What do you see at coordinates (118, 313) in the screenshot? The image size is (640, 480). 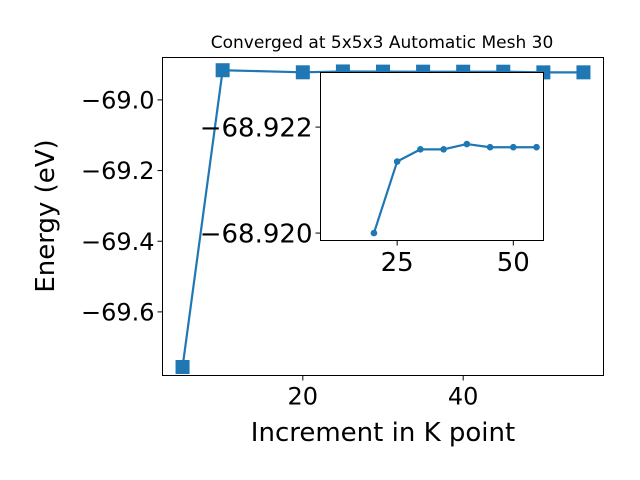 I see `main-y-tick-label: −69.6` at bounding box center [118, 313].